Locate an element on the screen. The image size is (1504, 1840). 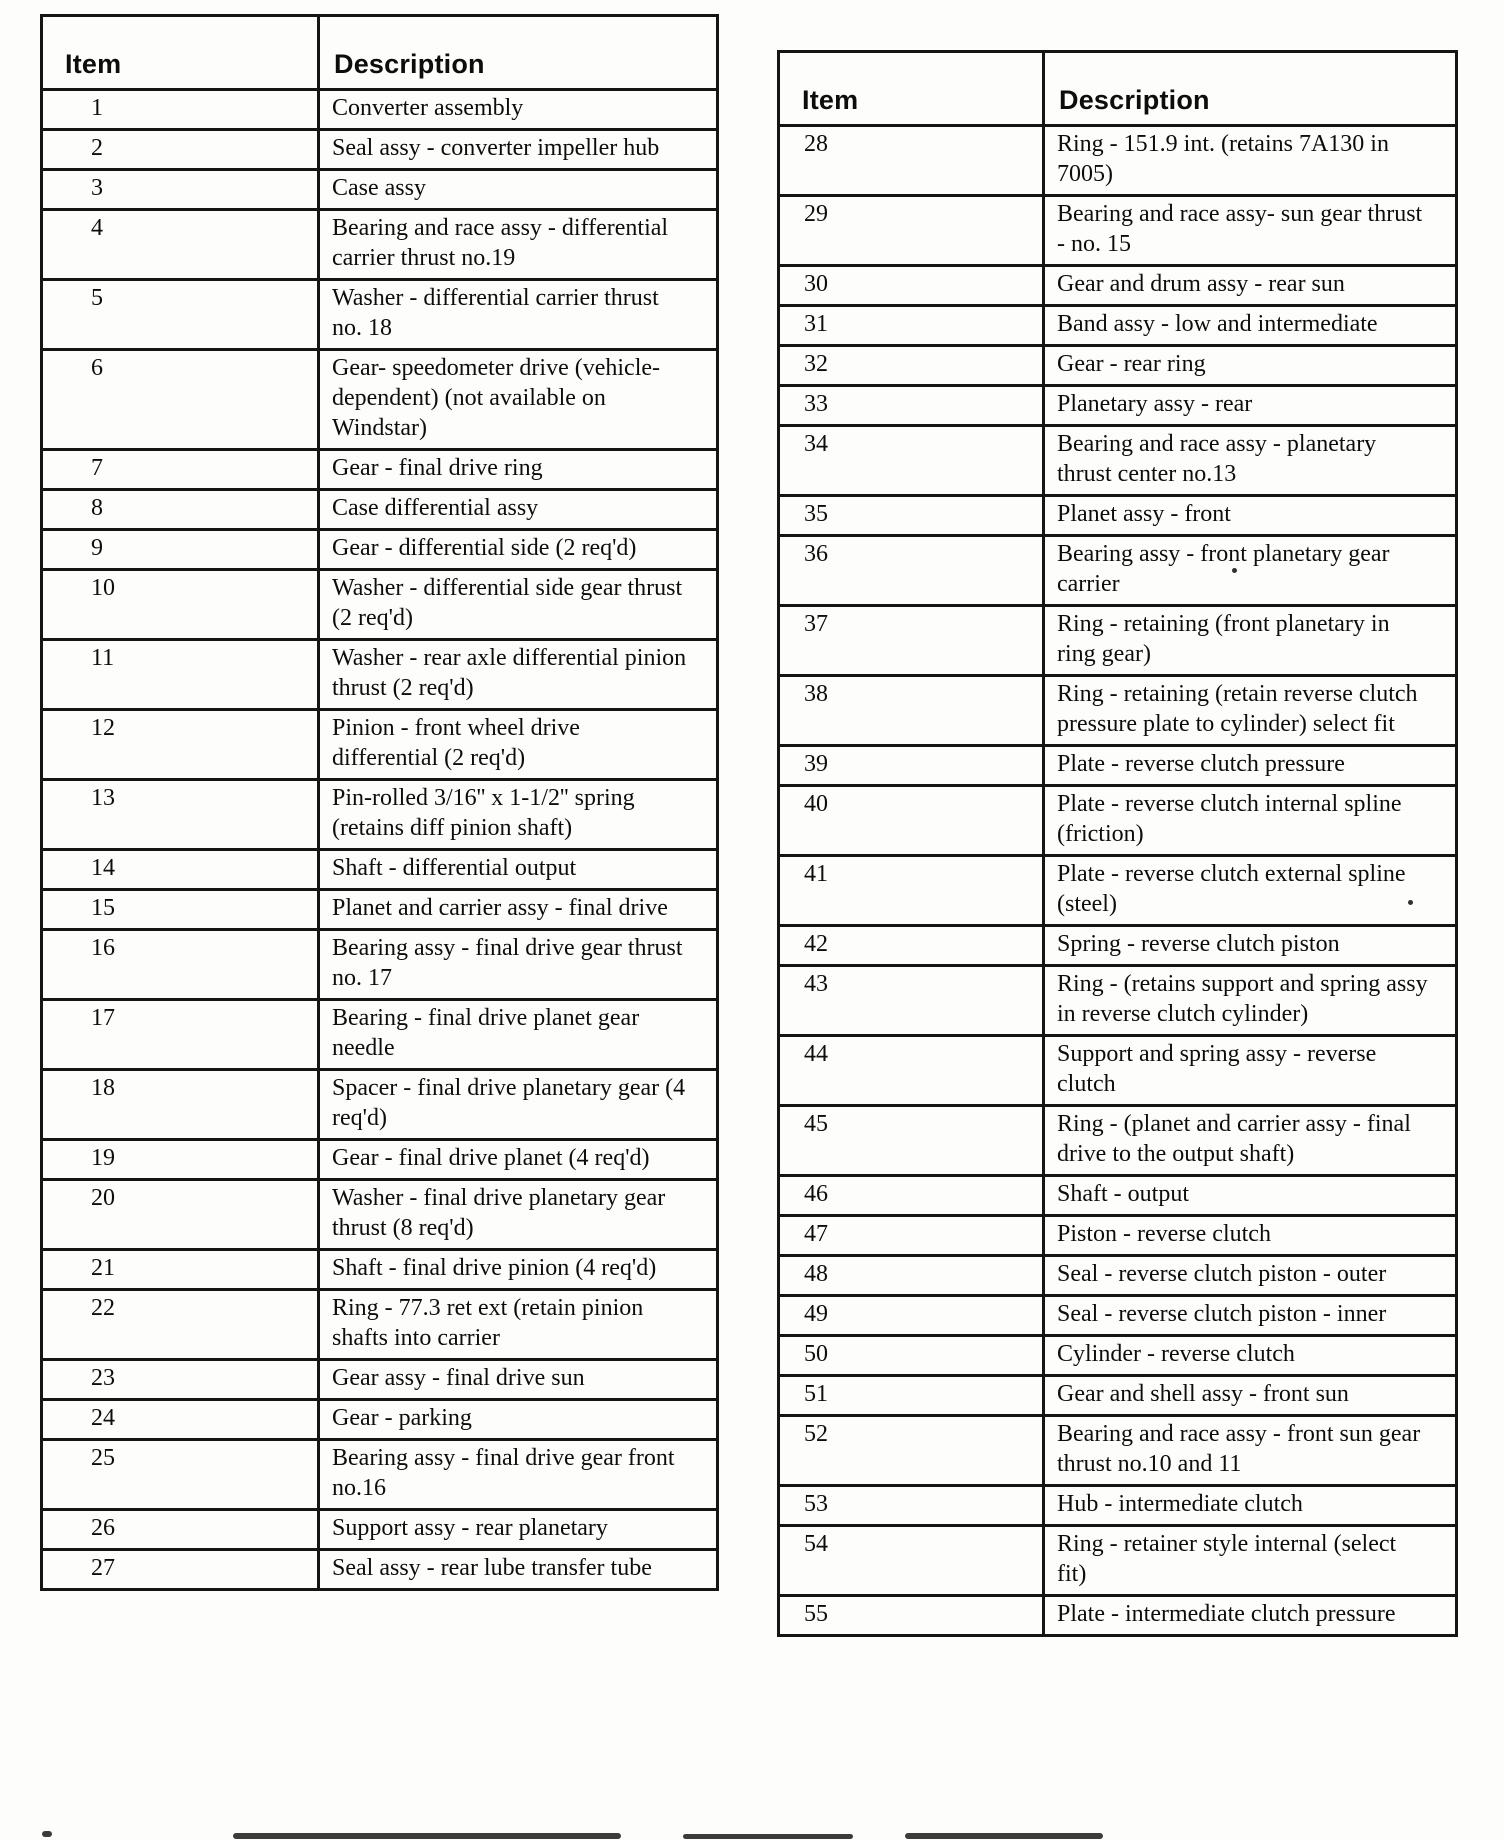
item-number: 47 is located at coordinates (911, 1235).